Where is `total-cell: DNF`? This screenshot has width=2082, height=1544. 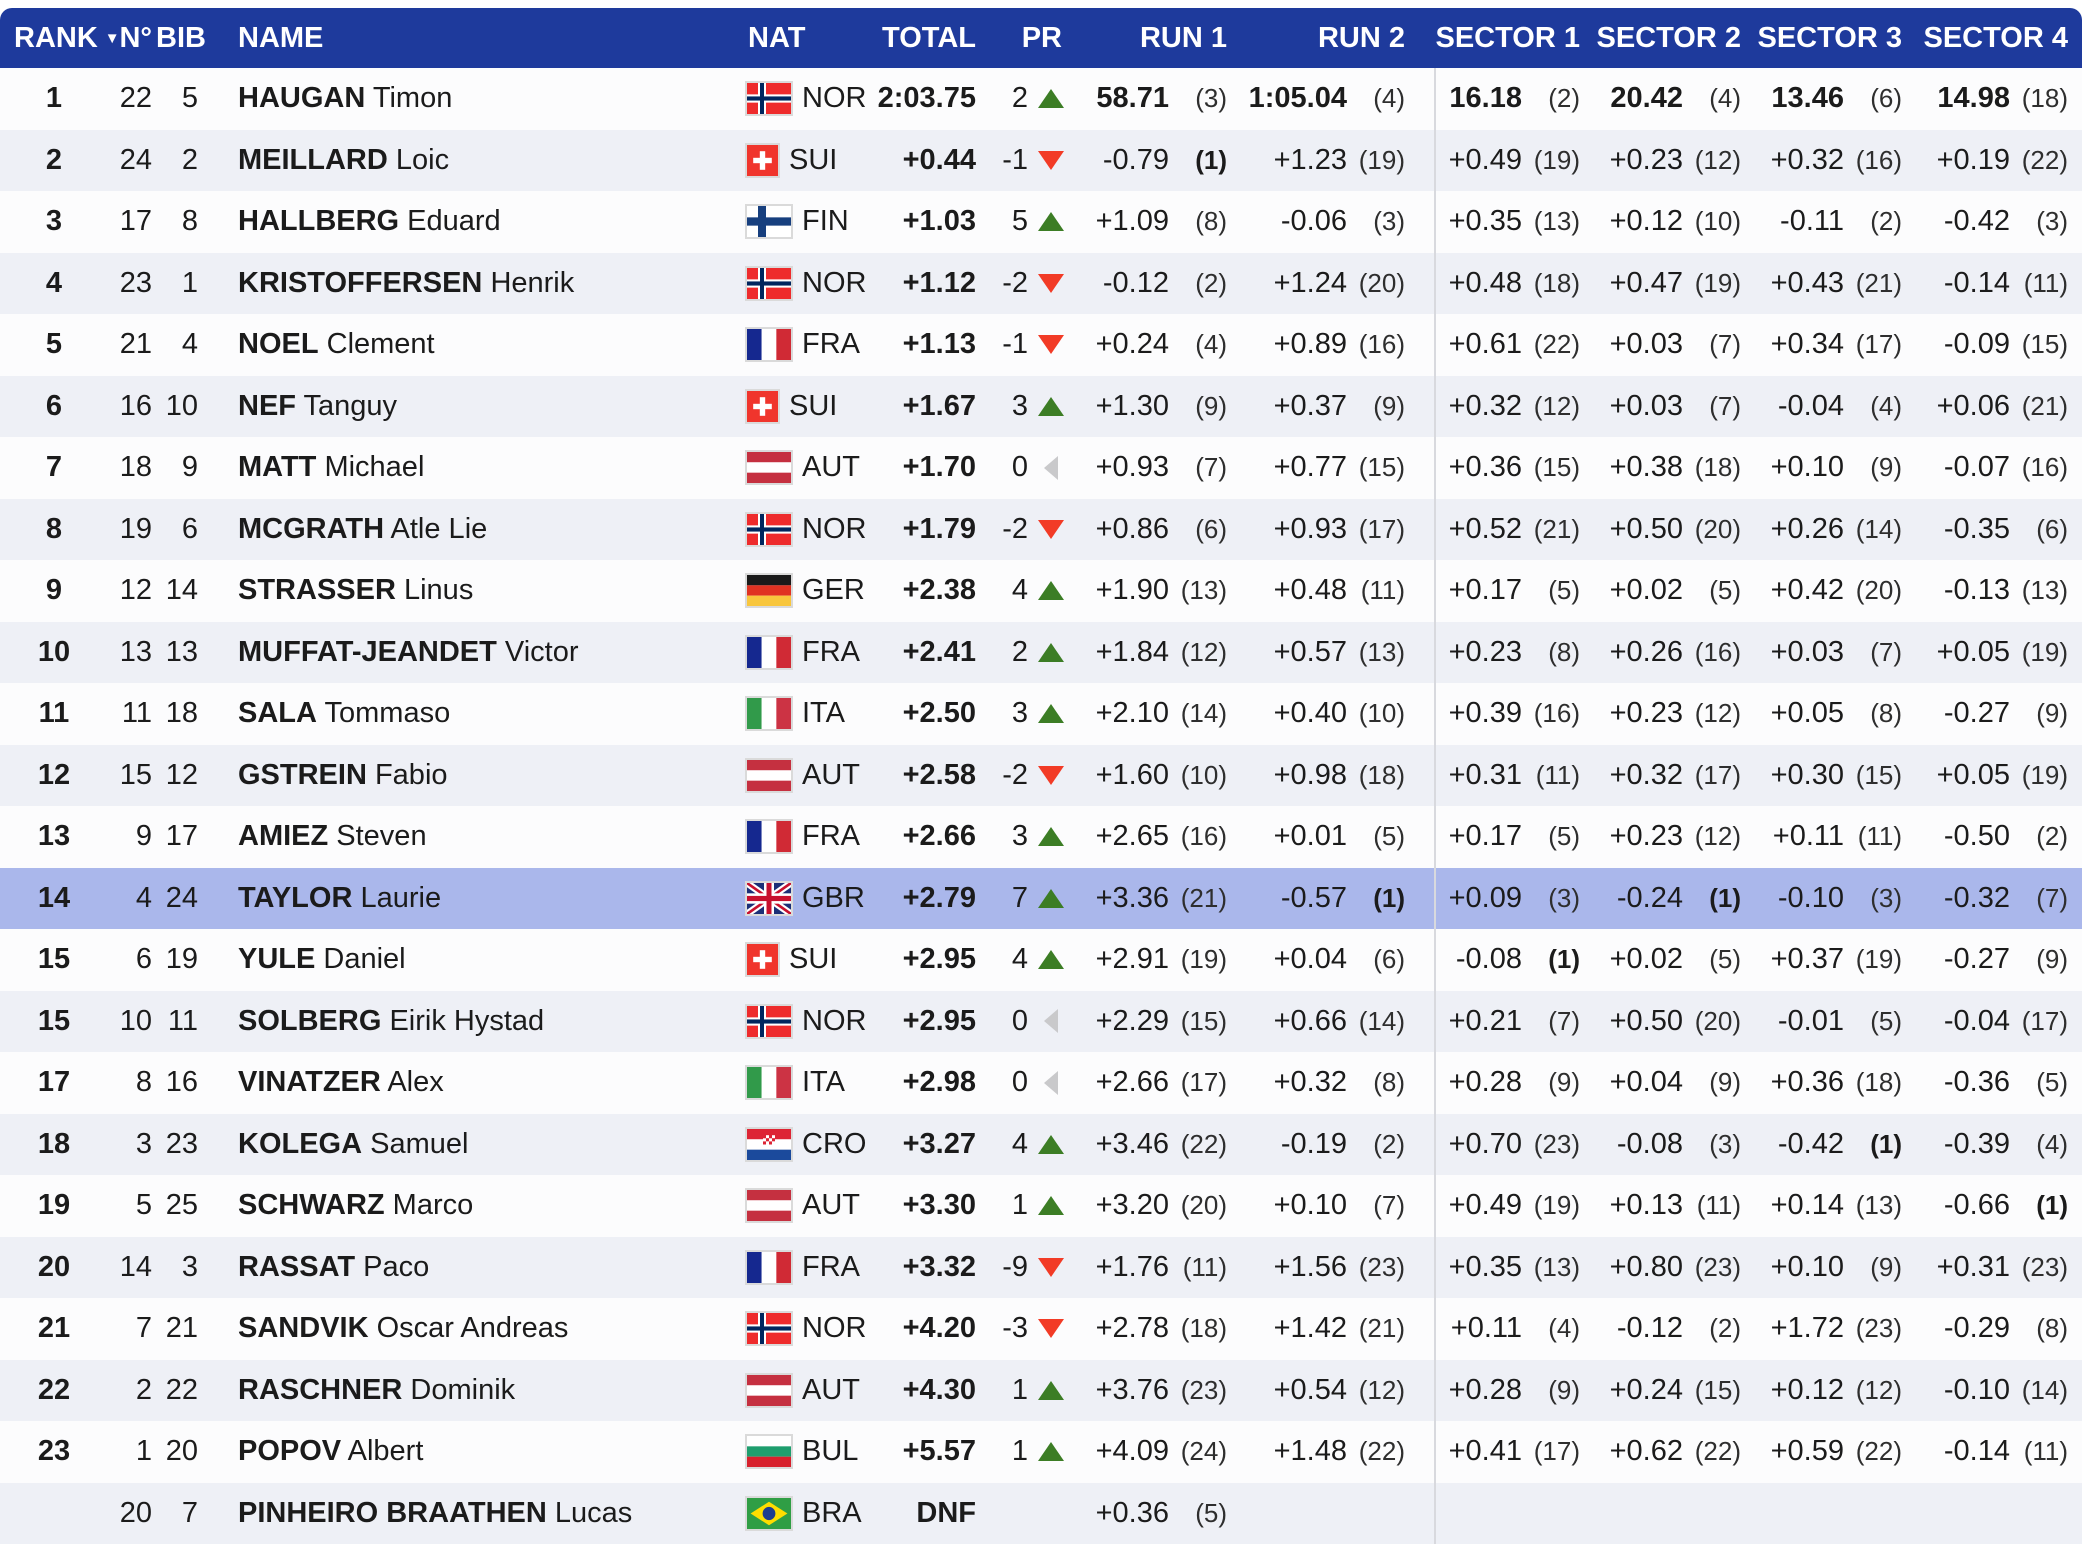
total-cell: DNF is located at coordinates (946, 1512).